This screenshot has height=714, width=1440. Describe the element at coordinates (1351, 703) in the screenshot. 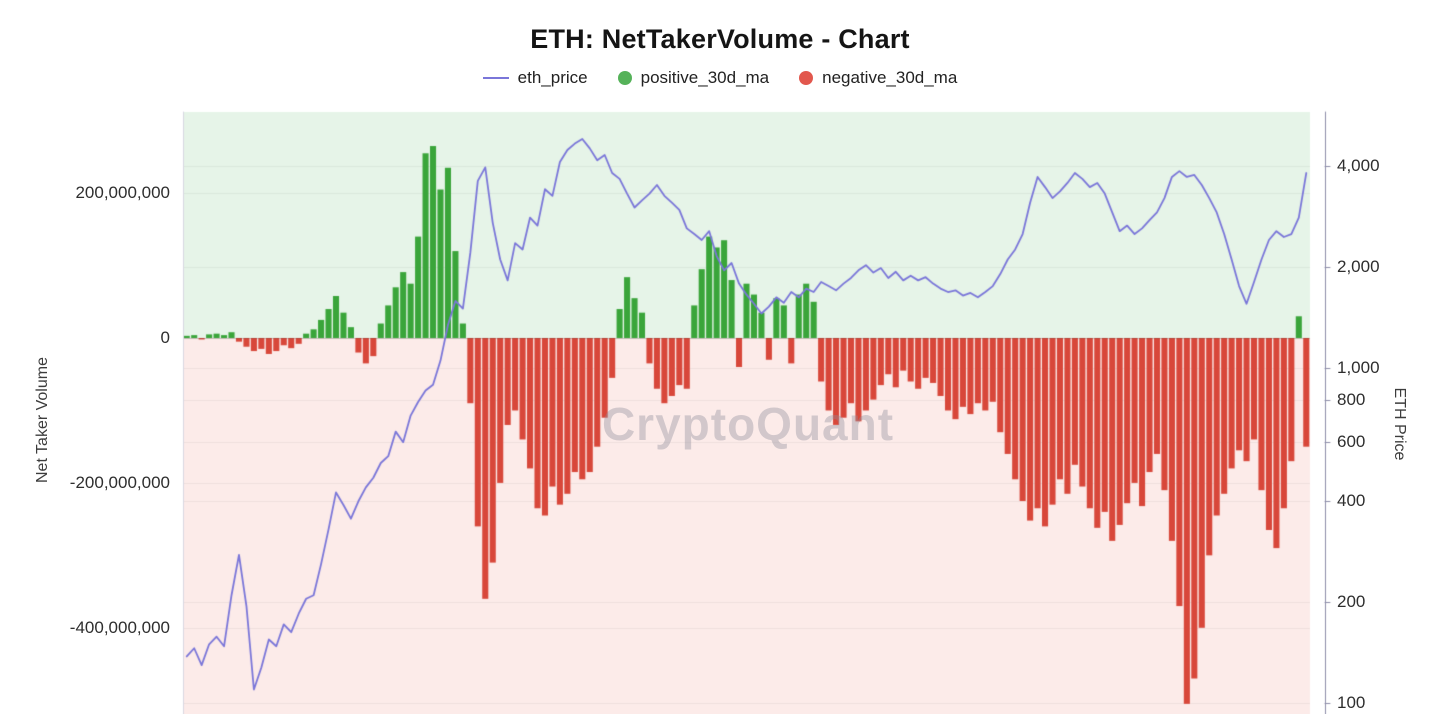

I see `right-axis-tick-label: 100` at that location.